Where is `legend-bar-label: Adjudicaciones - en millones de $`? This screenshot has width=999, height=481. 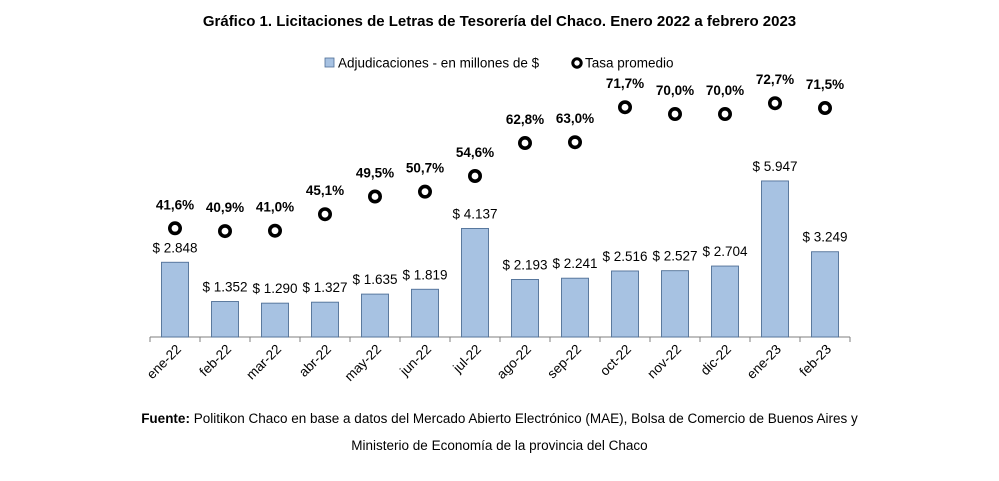 legend-bar-label: Adjudicaciones - en millones de $ is located at coordinates (439, 63).